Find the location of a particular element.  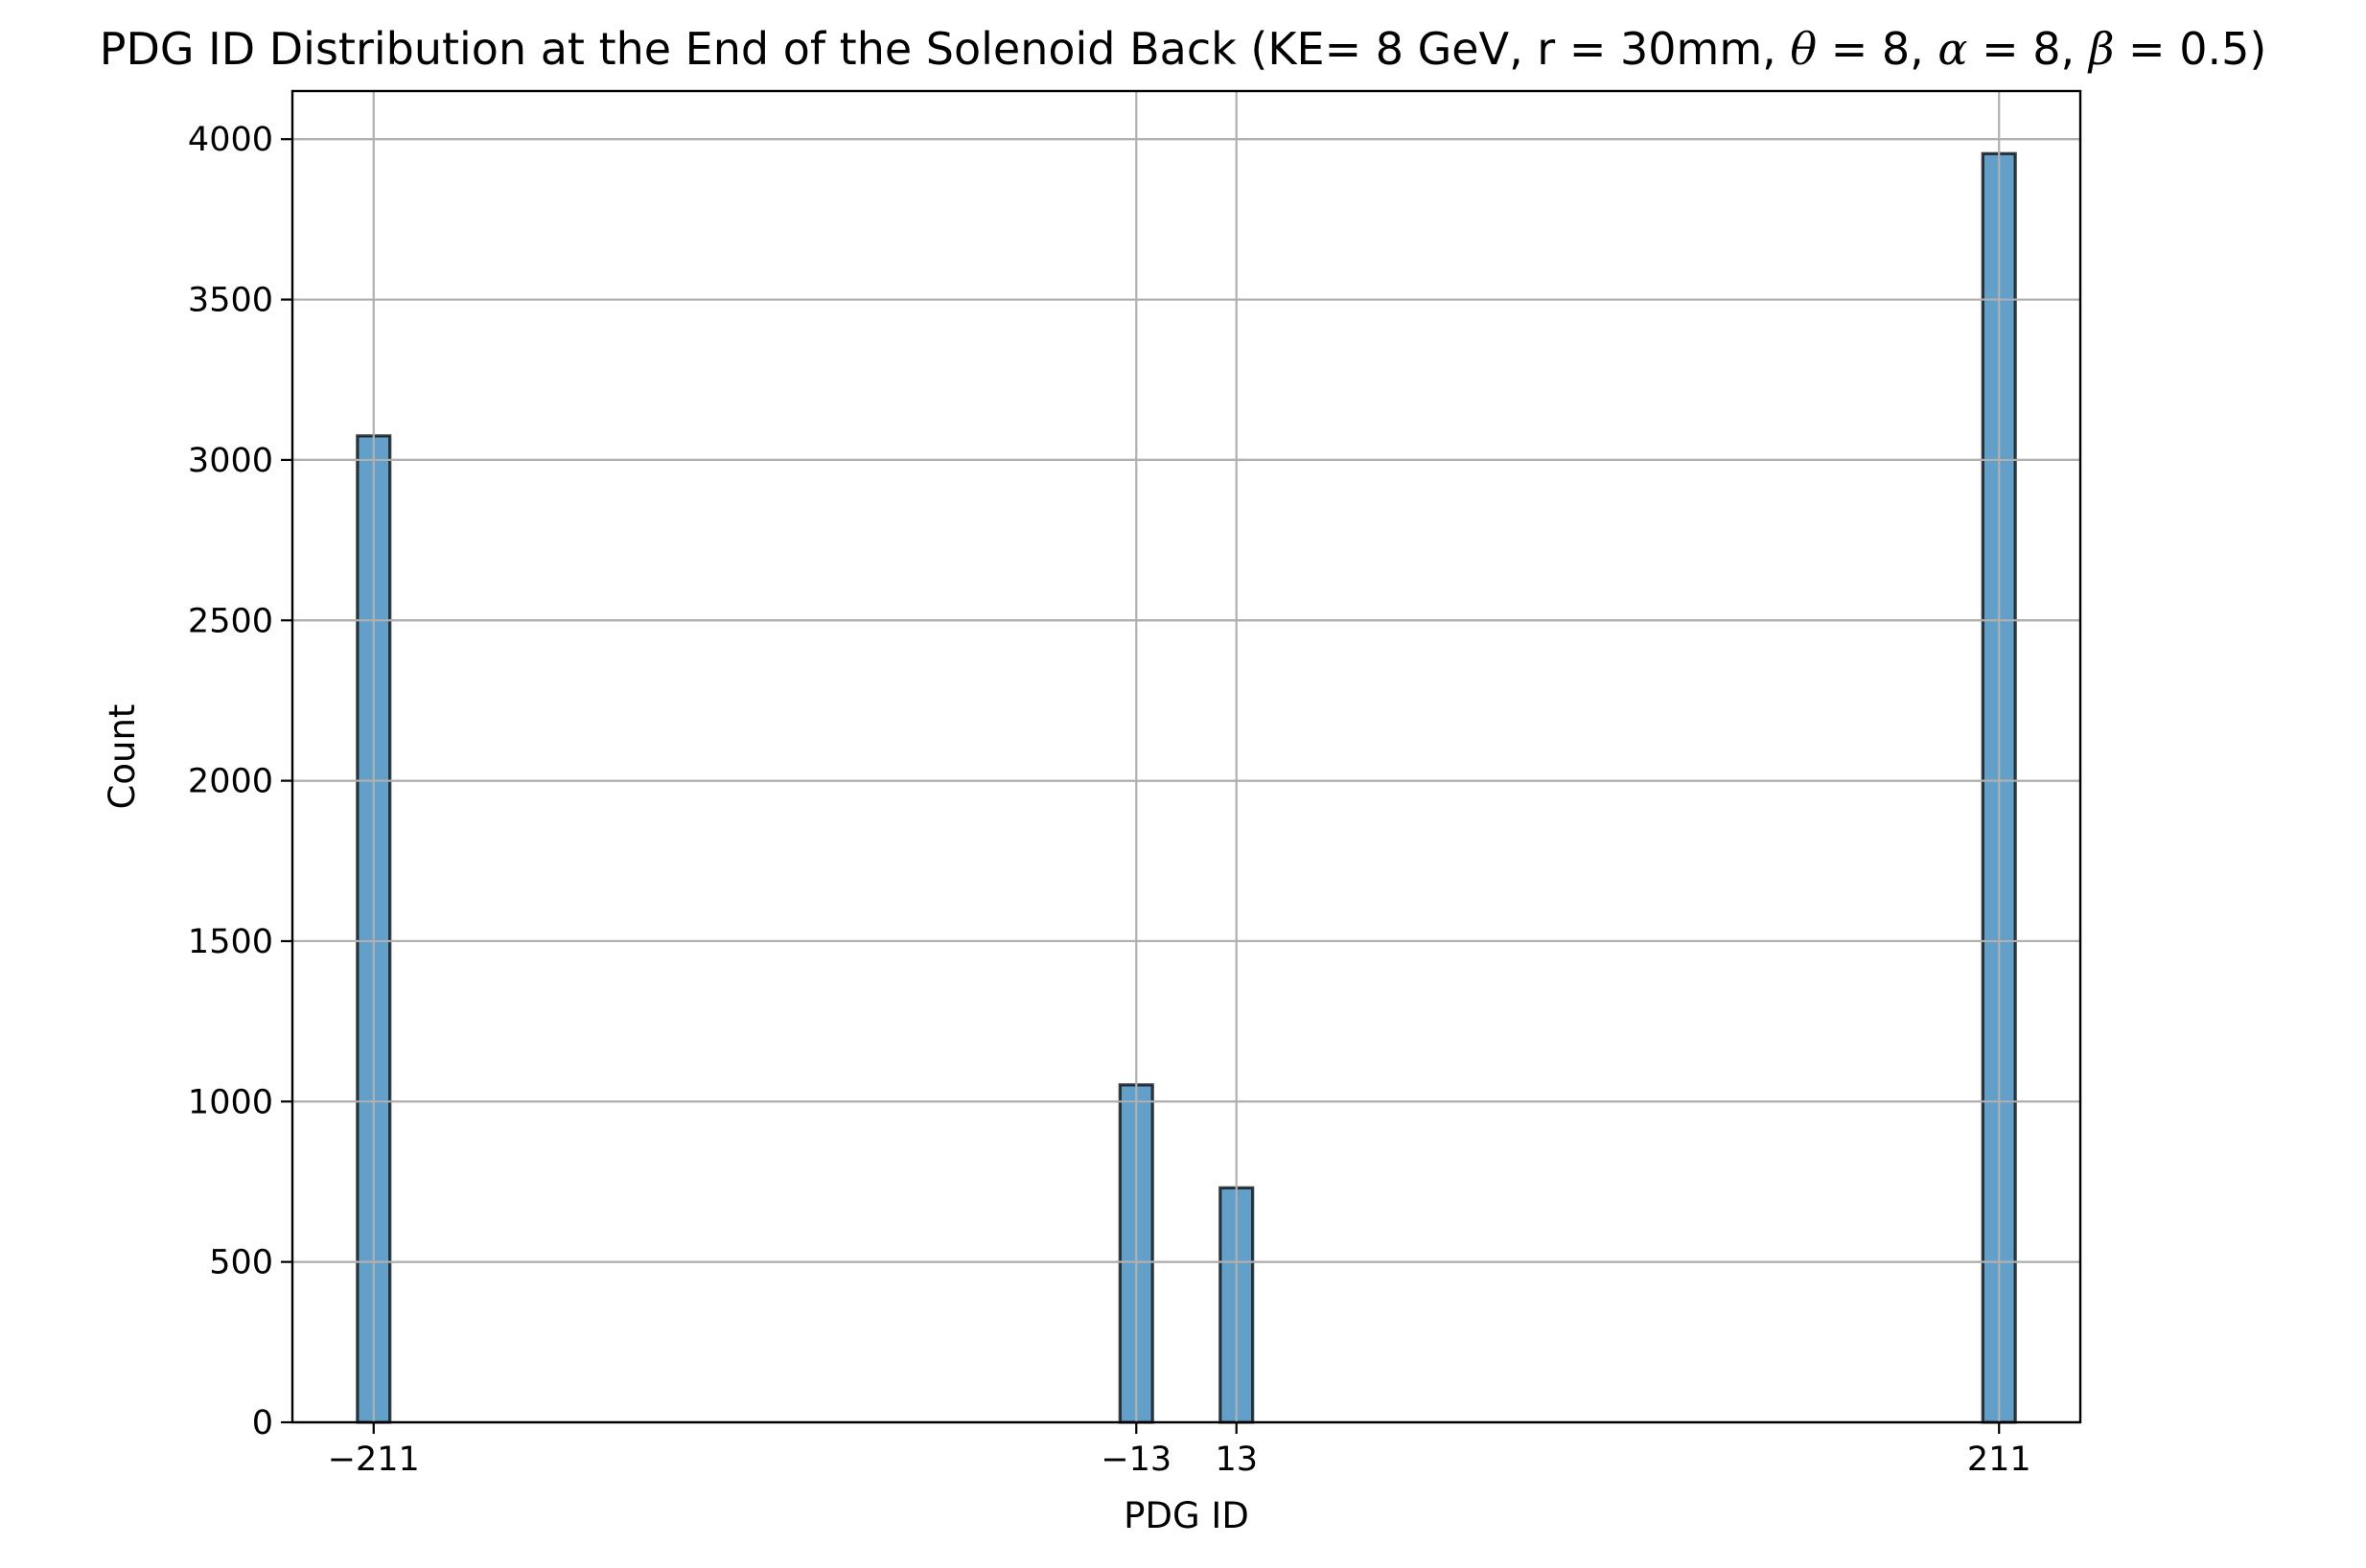

x-tick-label: −13 is located at coordinates (1136, 1460).